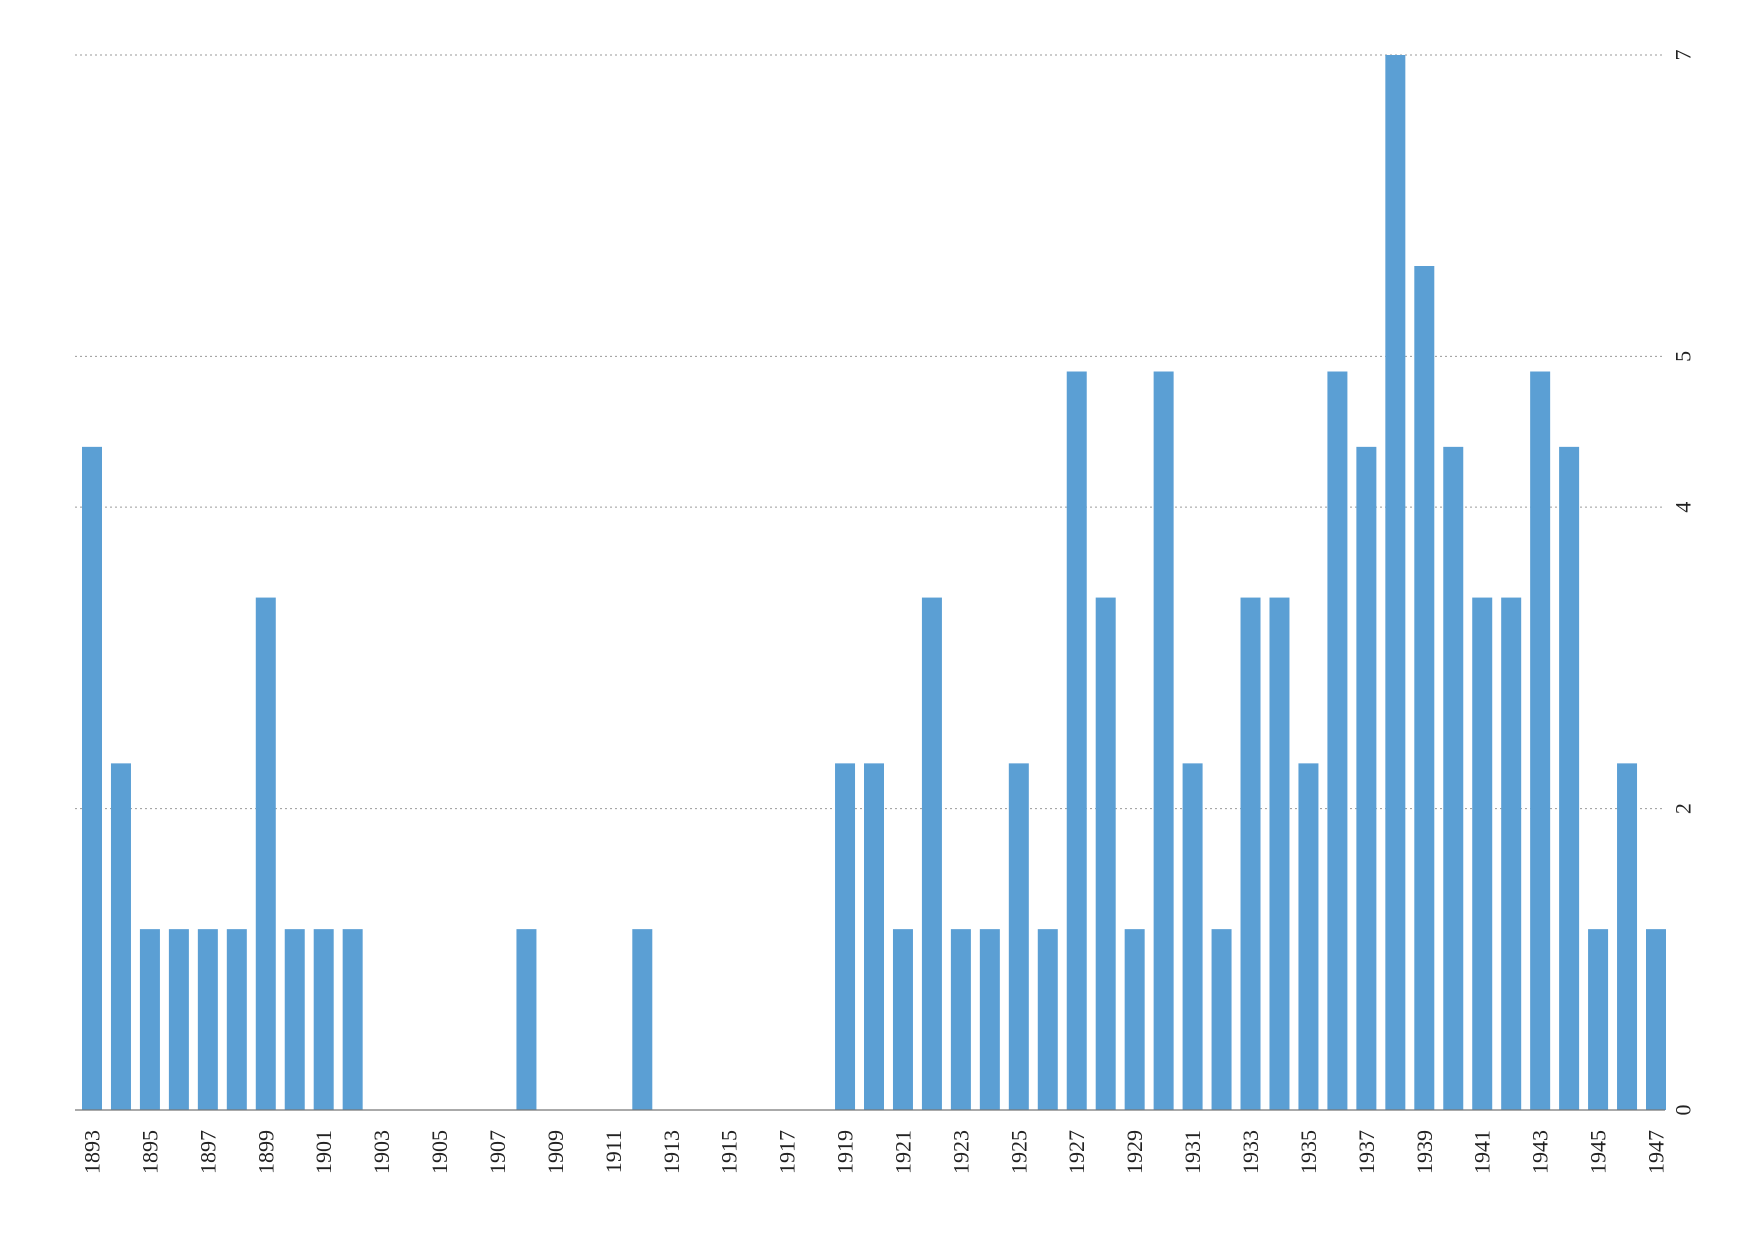  I want to click on bar-1912, so click(642, 1019).